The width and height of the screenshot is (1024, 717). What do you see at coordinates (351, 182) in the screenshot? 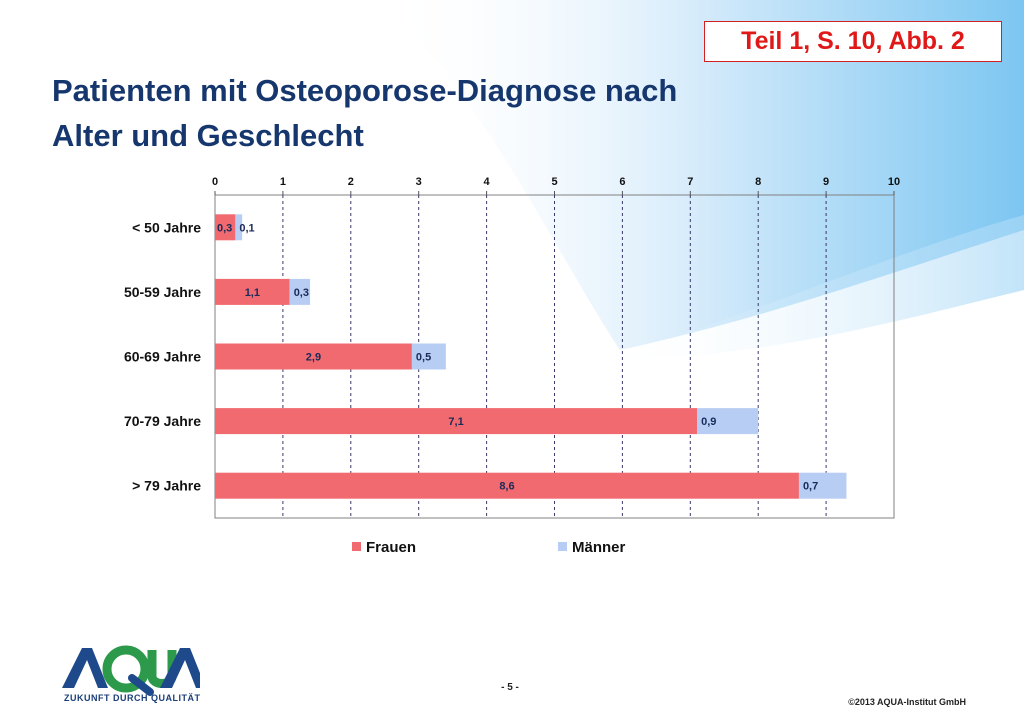
I see `x-tick-label: 2` at bounding box center [351, 182].